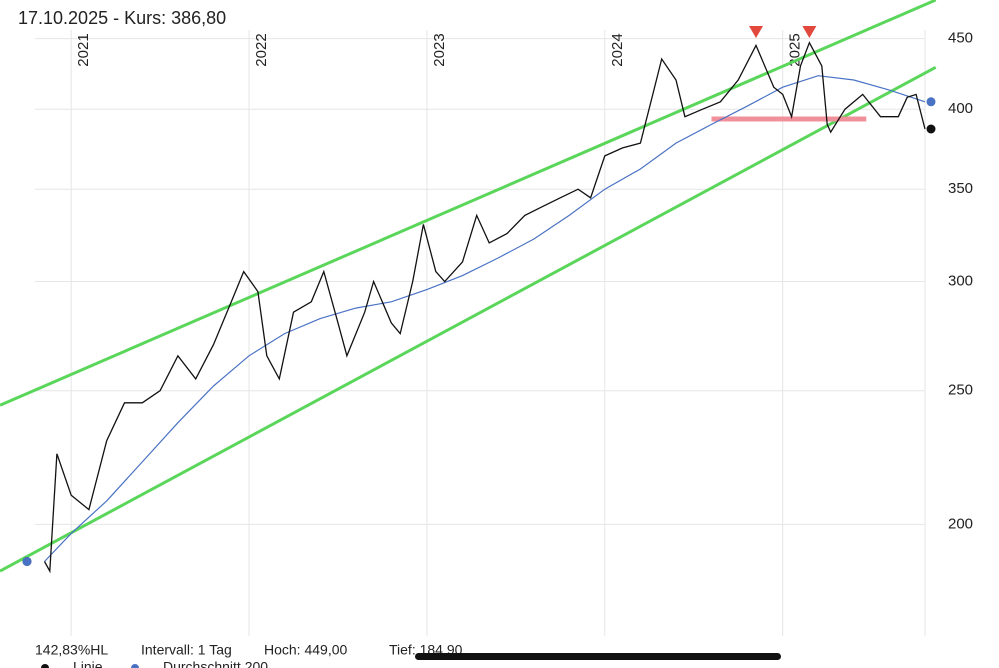 This screenshot has width=999, height=668. What do you see at coordinates (598, 656) in the screenshot?
I see `scroll-bar` at bounding box center [598, 656].